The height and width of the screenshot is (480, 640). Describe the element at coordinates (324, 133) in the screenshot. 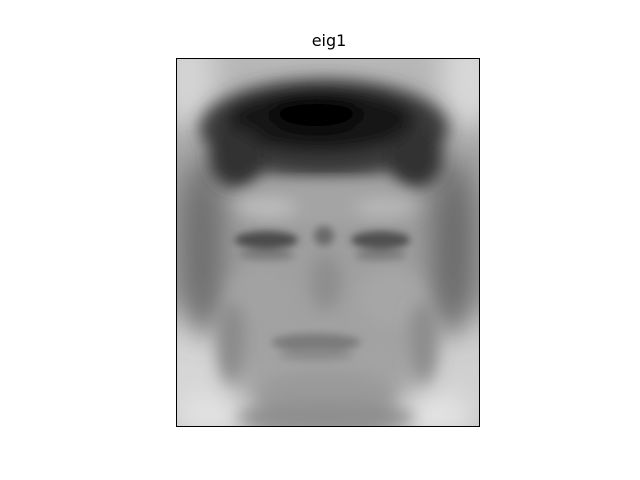

I see `hair-band` at that location.